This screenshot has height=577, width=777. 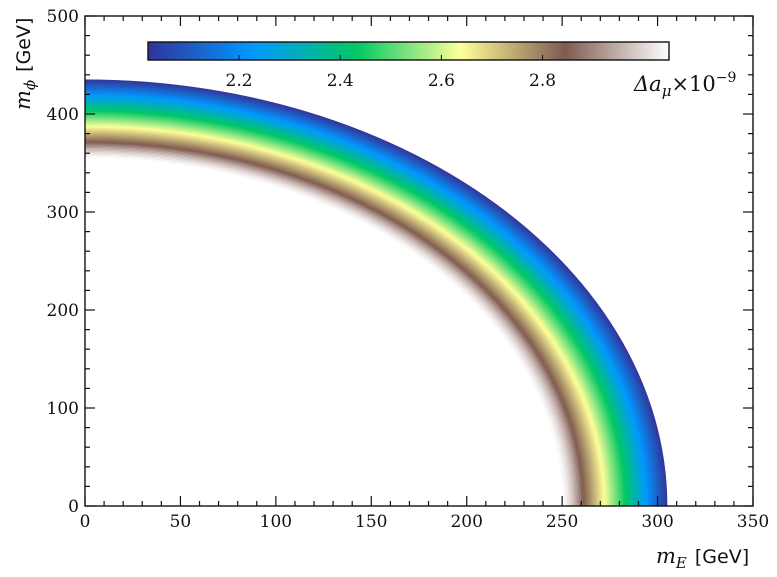 What do you see at coordinates (340, 81) in the screenshot?
I see `colorbar-tick-label: 2.4` at bounding box center [340, 81].